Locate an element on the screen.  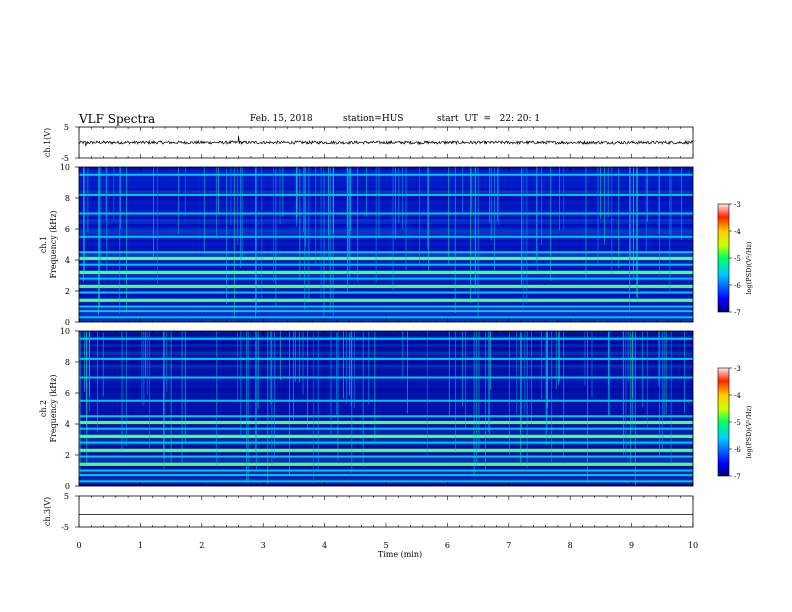
ch2-spectrogram-ytick-label: 6 is located at coordinates (67, 393).